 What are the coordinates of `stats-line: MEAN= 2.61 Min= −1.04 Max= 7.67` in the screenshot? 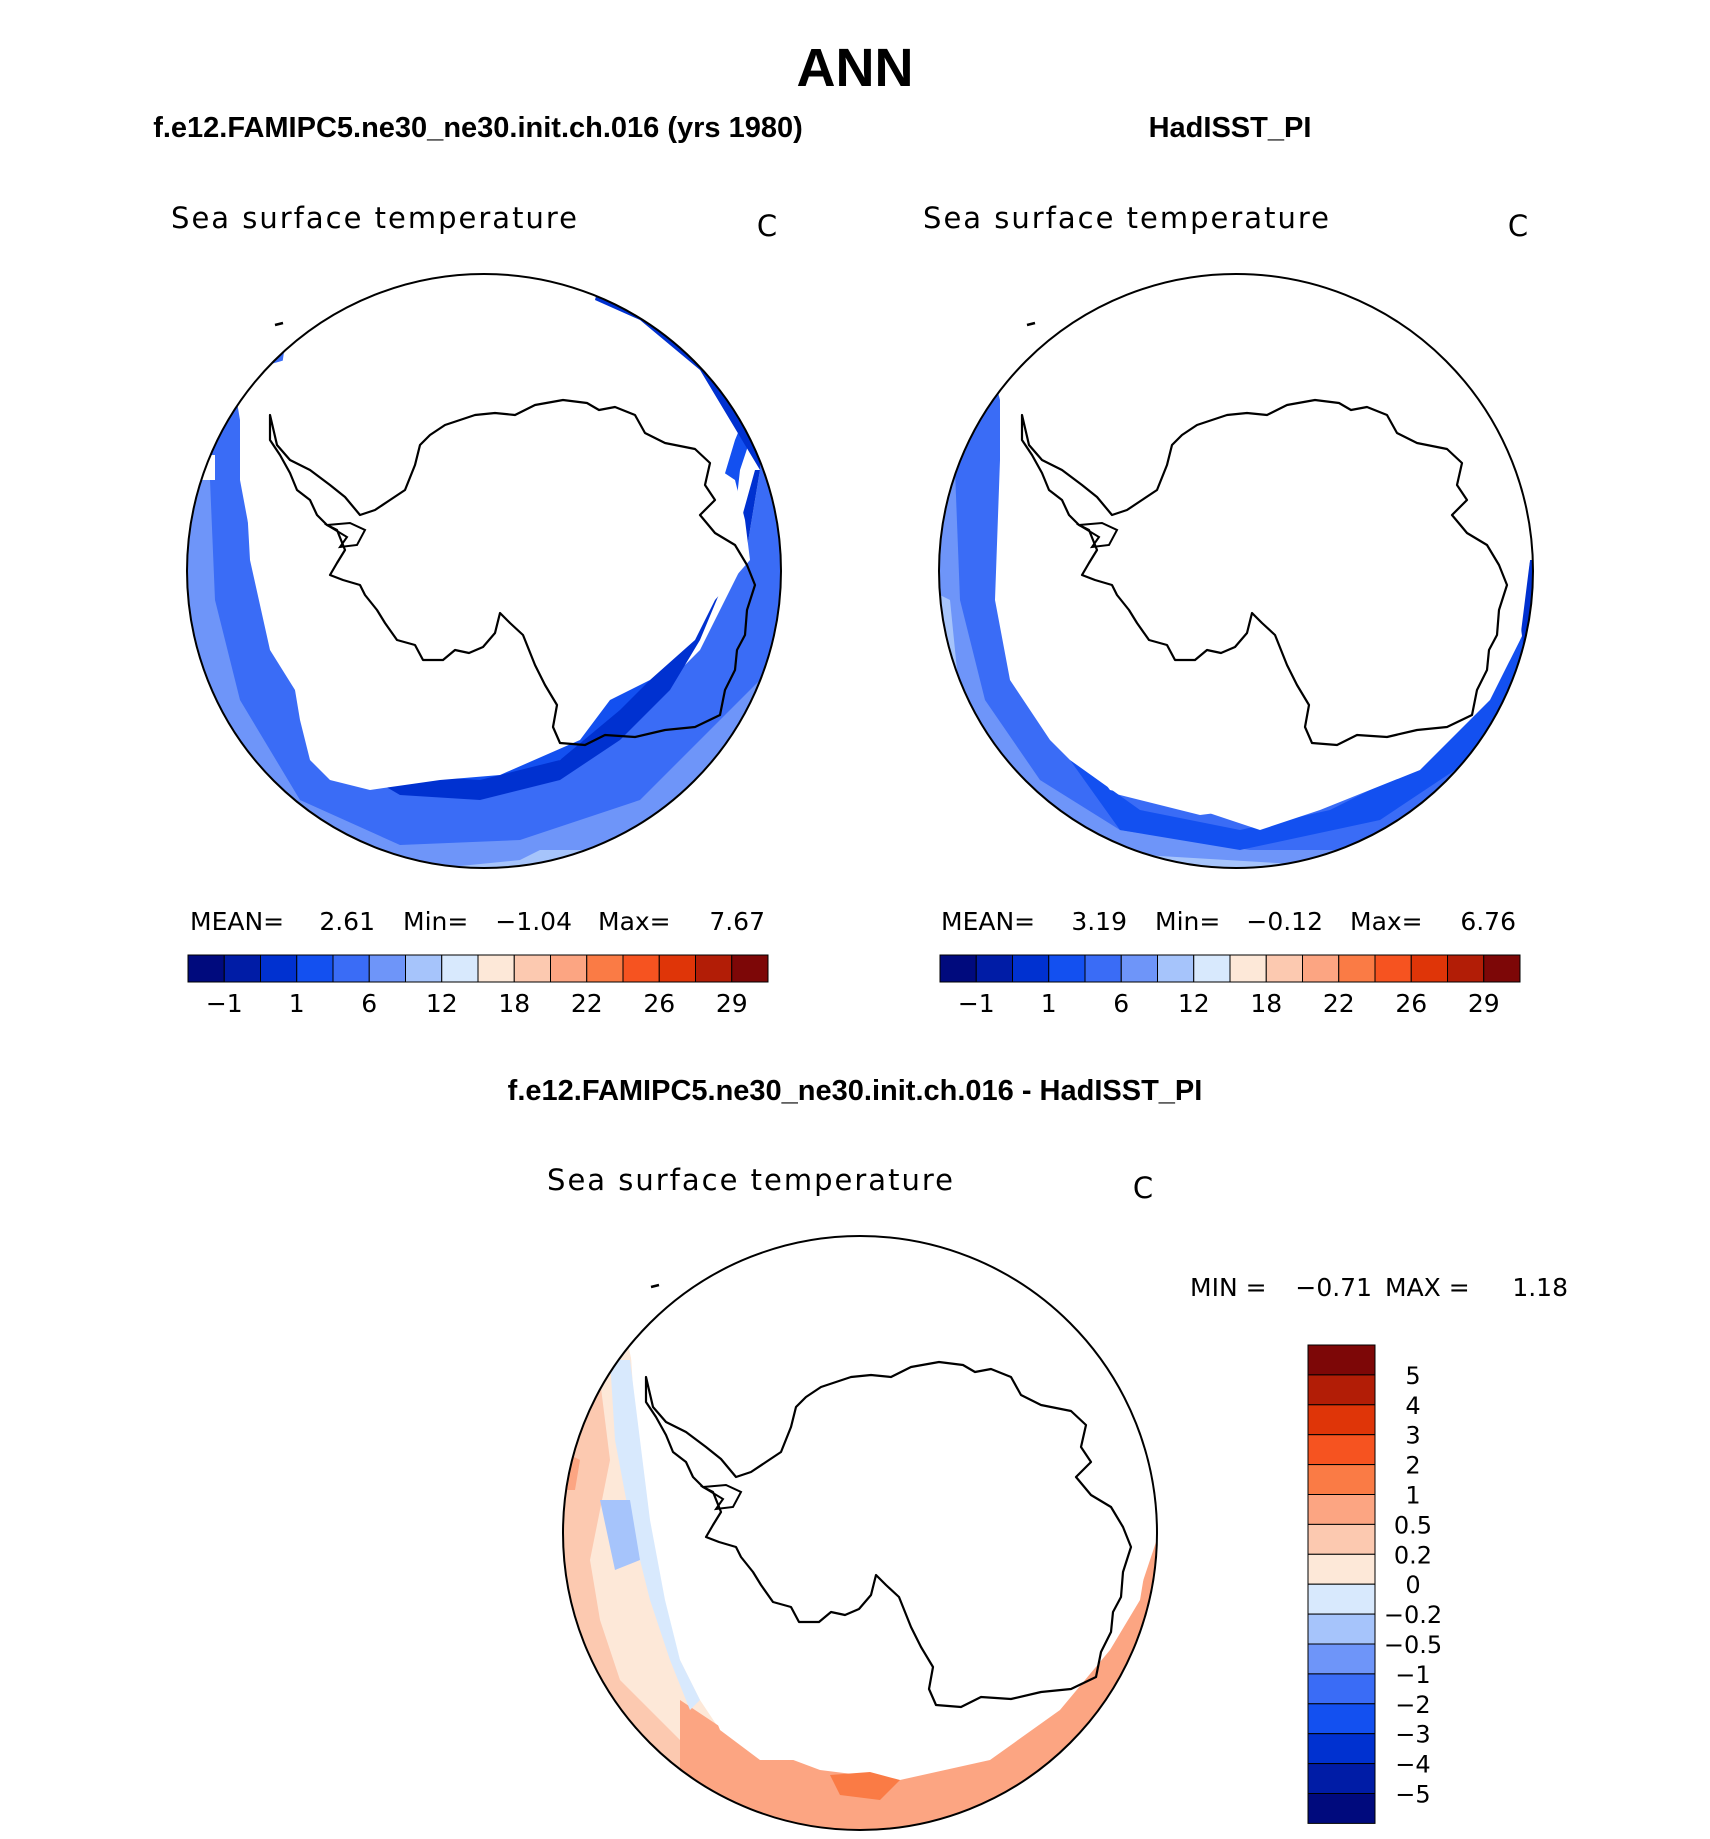 It's located at (477, 921).